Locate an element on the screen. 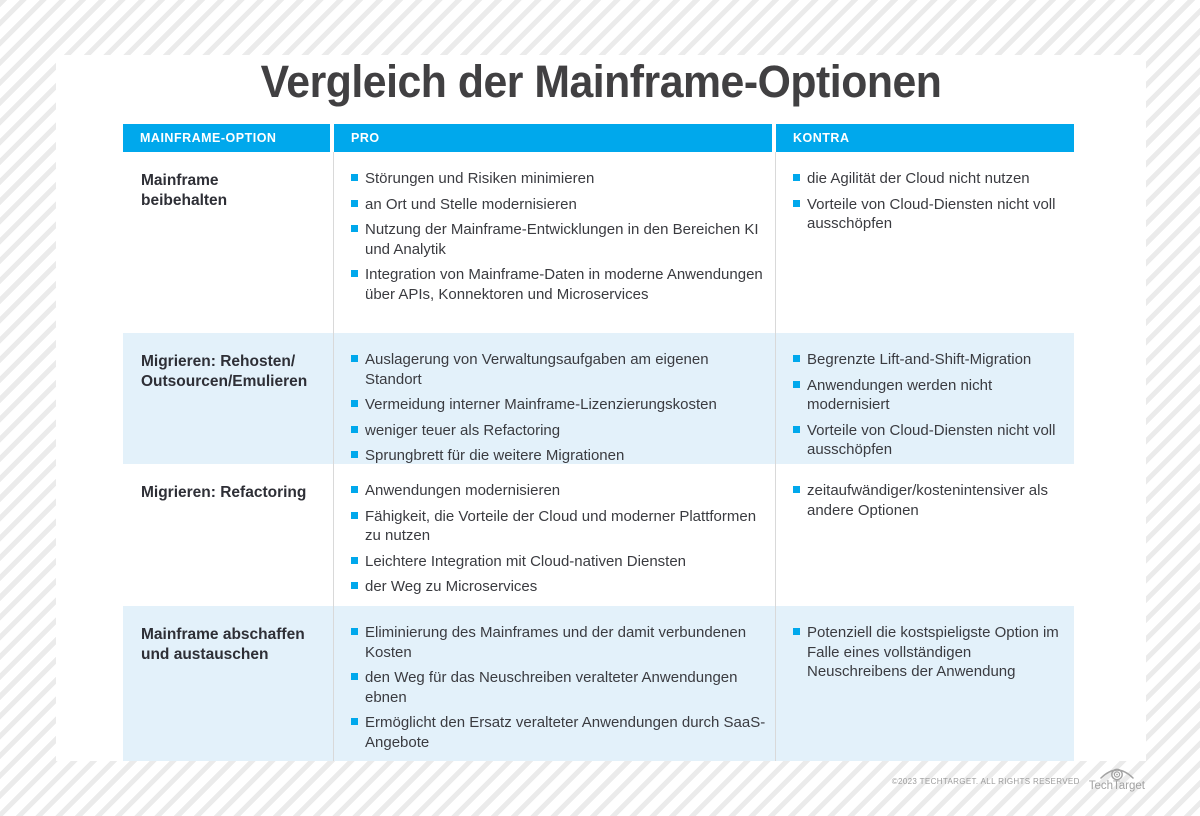 This screenshot has height=816, width=1200. list-item: Anwendungen werden nicht modernisiert is located at coordinates (929, 395).